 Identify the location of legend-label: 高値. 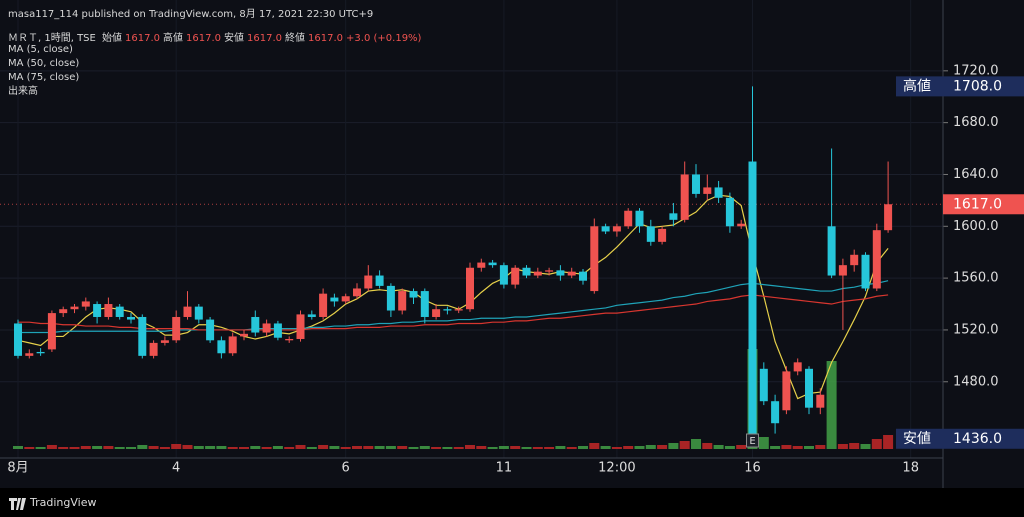
(173, 38).